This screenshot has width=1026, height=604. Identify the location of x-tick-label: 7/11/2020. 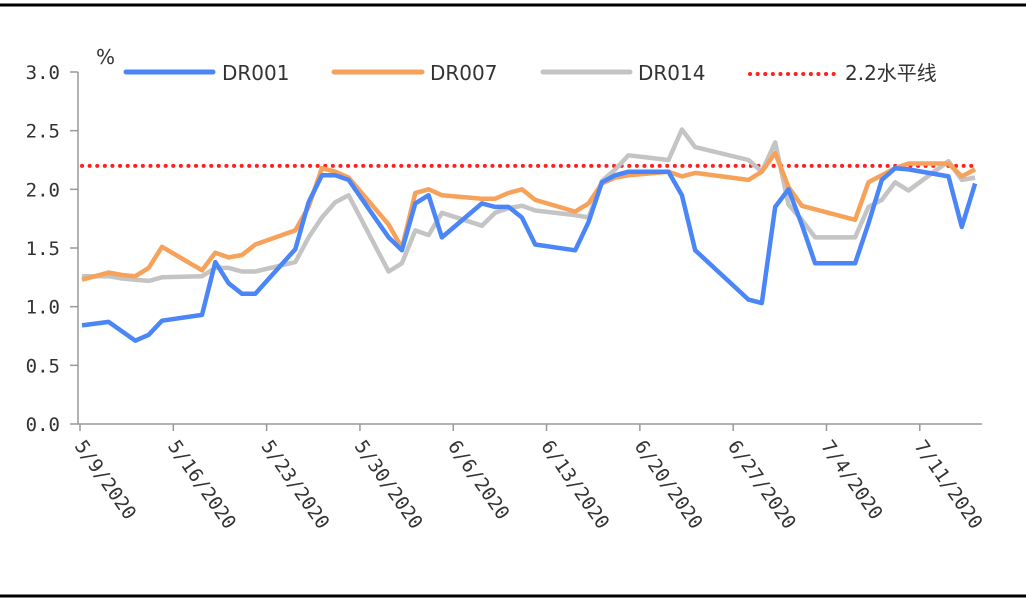
(948, 484).